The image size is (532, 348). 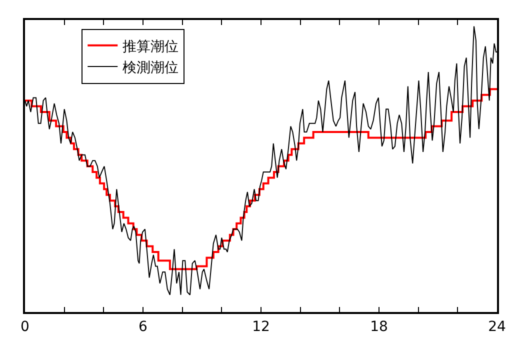 What do you see at coordinates (379, 326) in the screenshot?
I see `x-tick-label: 18` at bounding box center [379, 326].